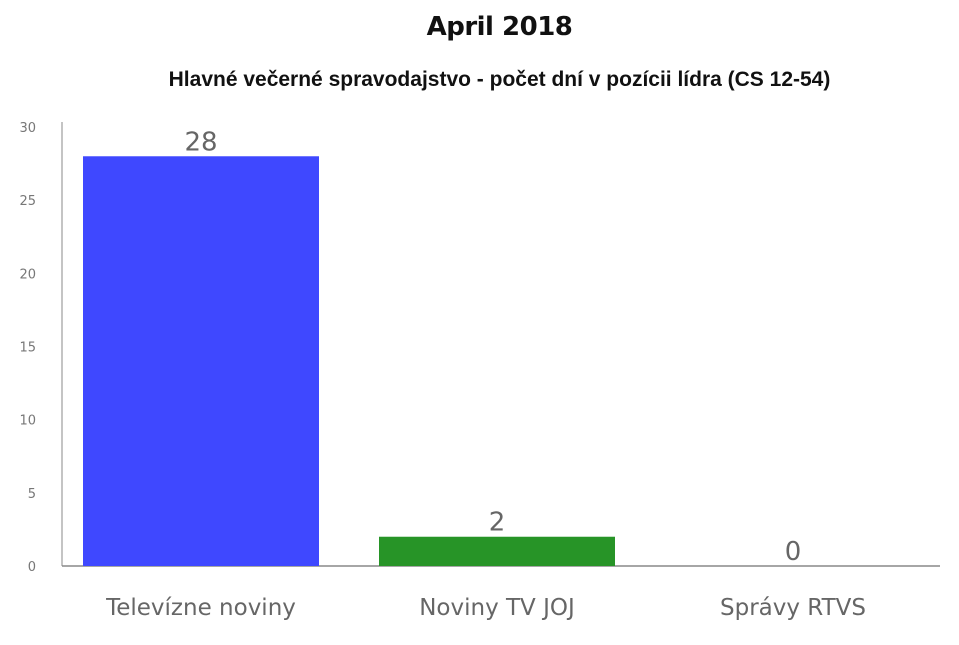 The height and width of the screenshot is (645, 959). I want to click on y-tick-label: 5, so click(32, 494).